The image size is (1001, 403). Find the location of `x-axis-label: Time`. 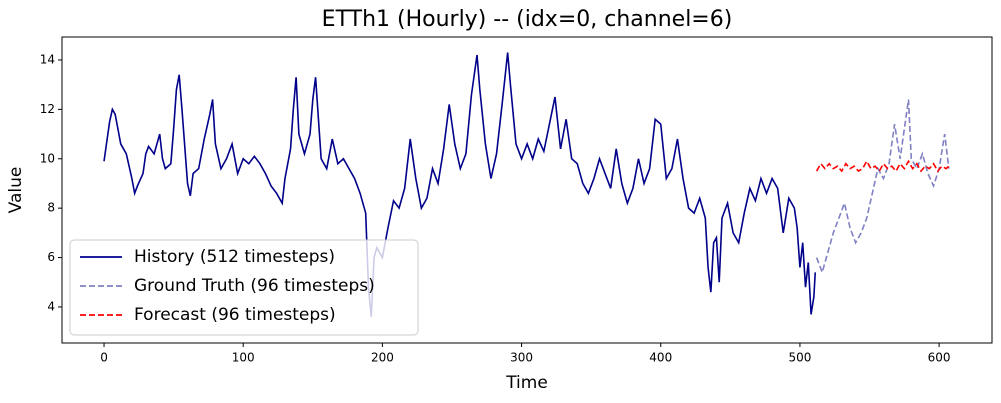

x-axis-label: Time is located at coordinates (526, 383).